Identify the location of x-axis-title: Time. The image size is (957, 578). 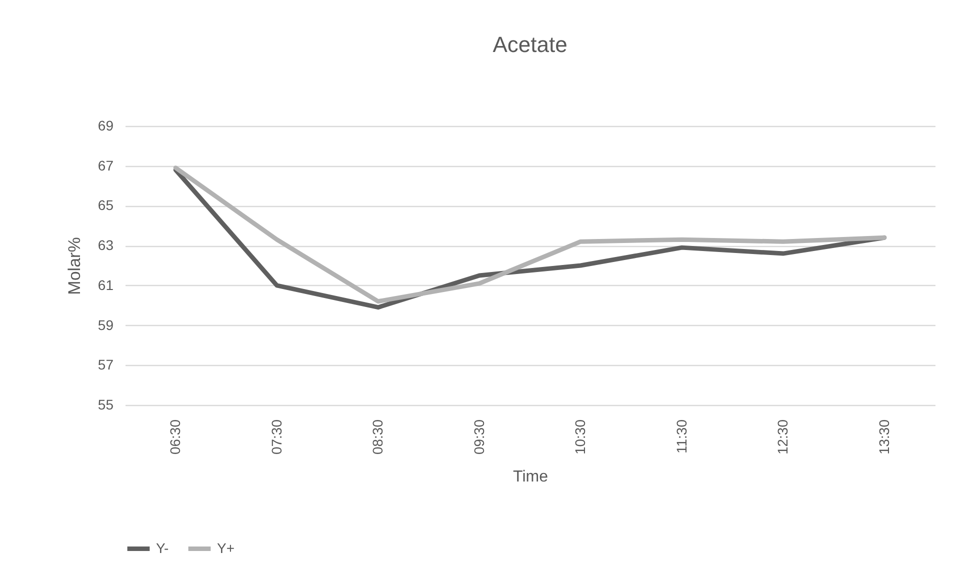
(530, 477).